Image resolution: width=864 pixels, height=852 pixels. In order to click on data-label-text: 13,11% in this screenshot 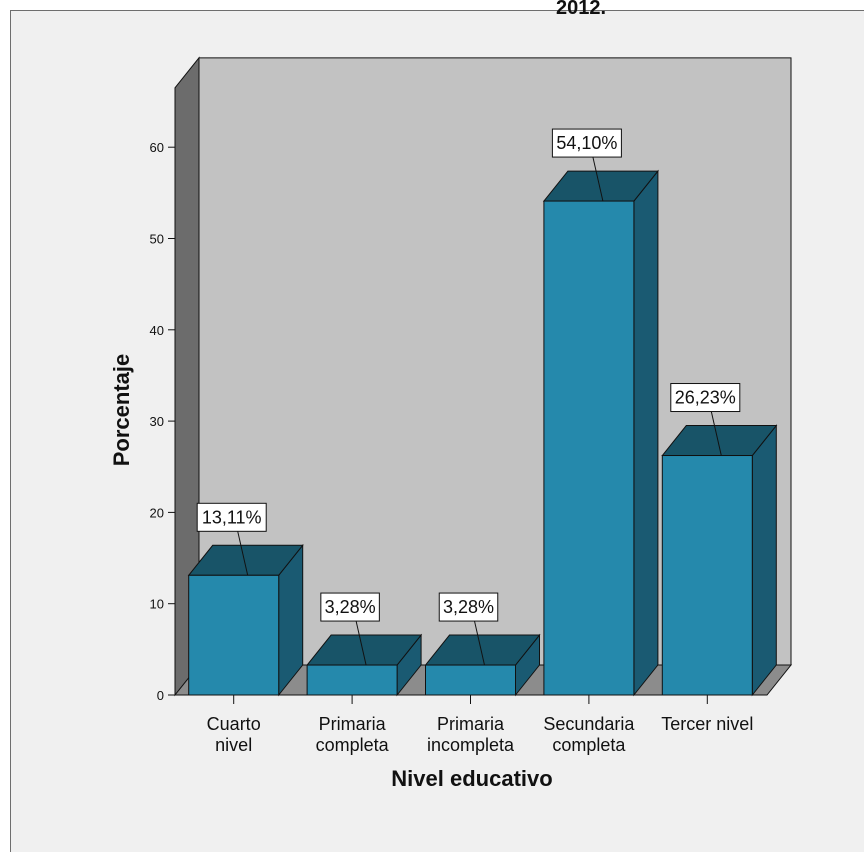, I will do `click(232, 517)`.